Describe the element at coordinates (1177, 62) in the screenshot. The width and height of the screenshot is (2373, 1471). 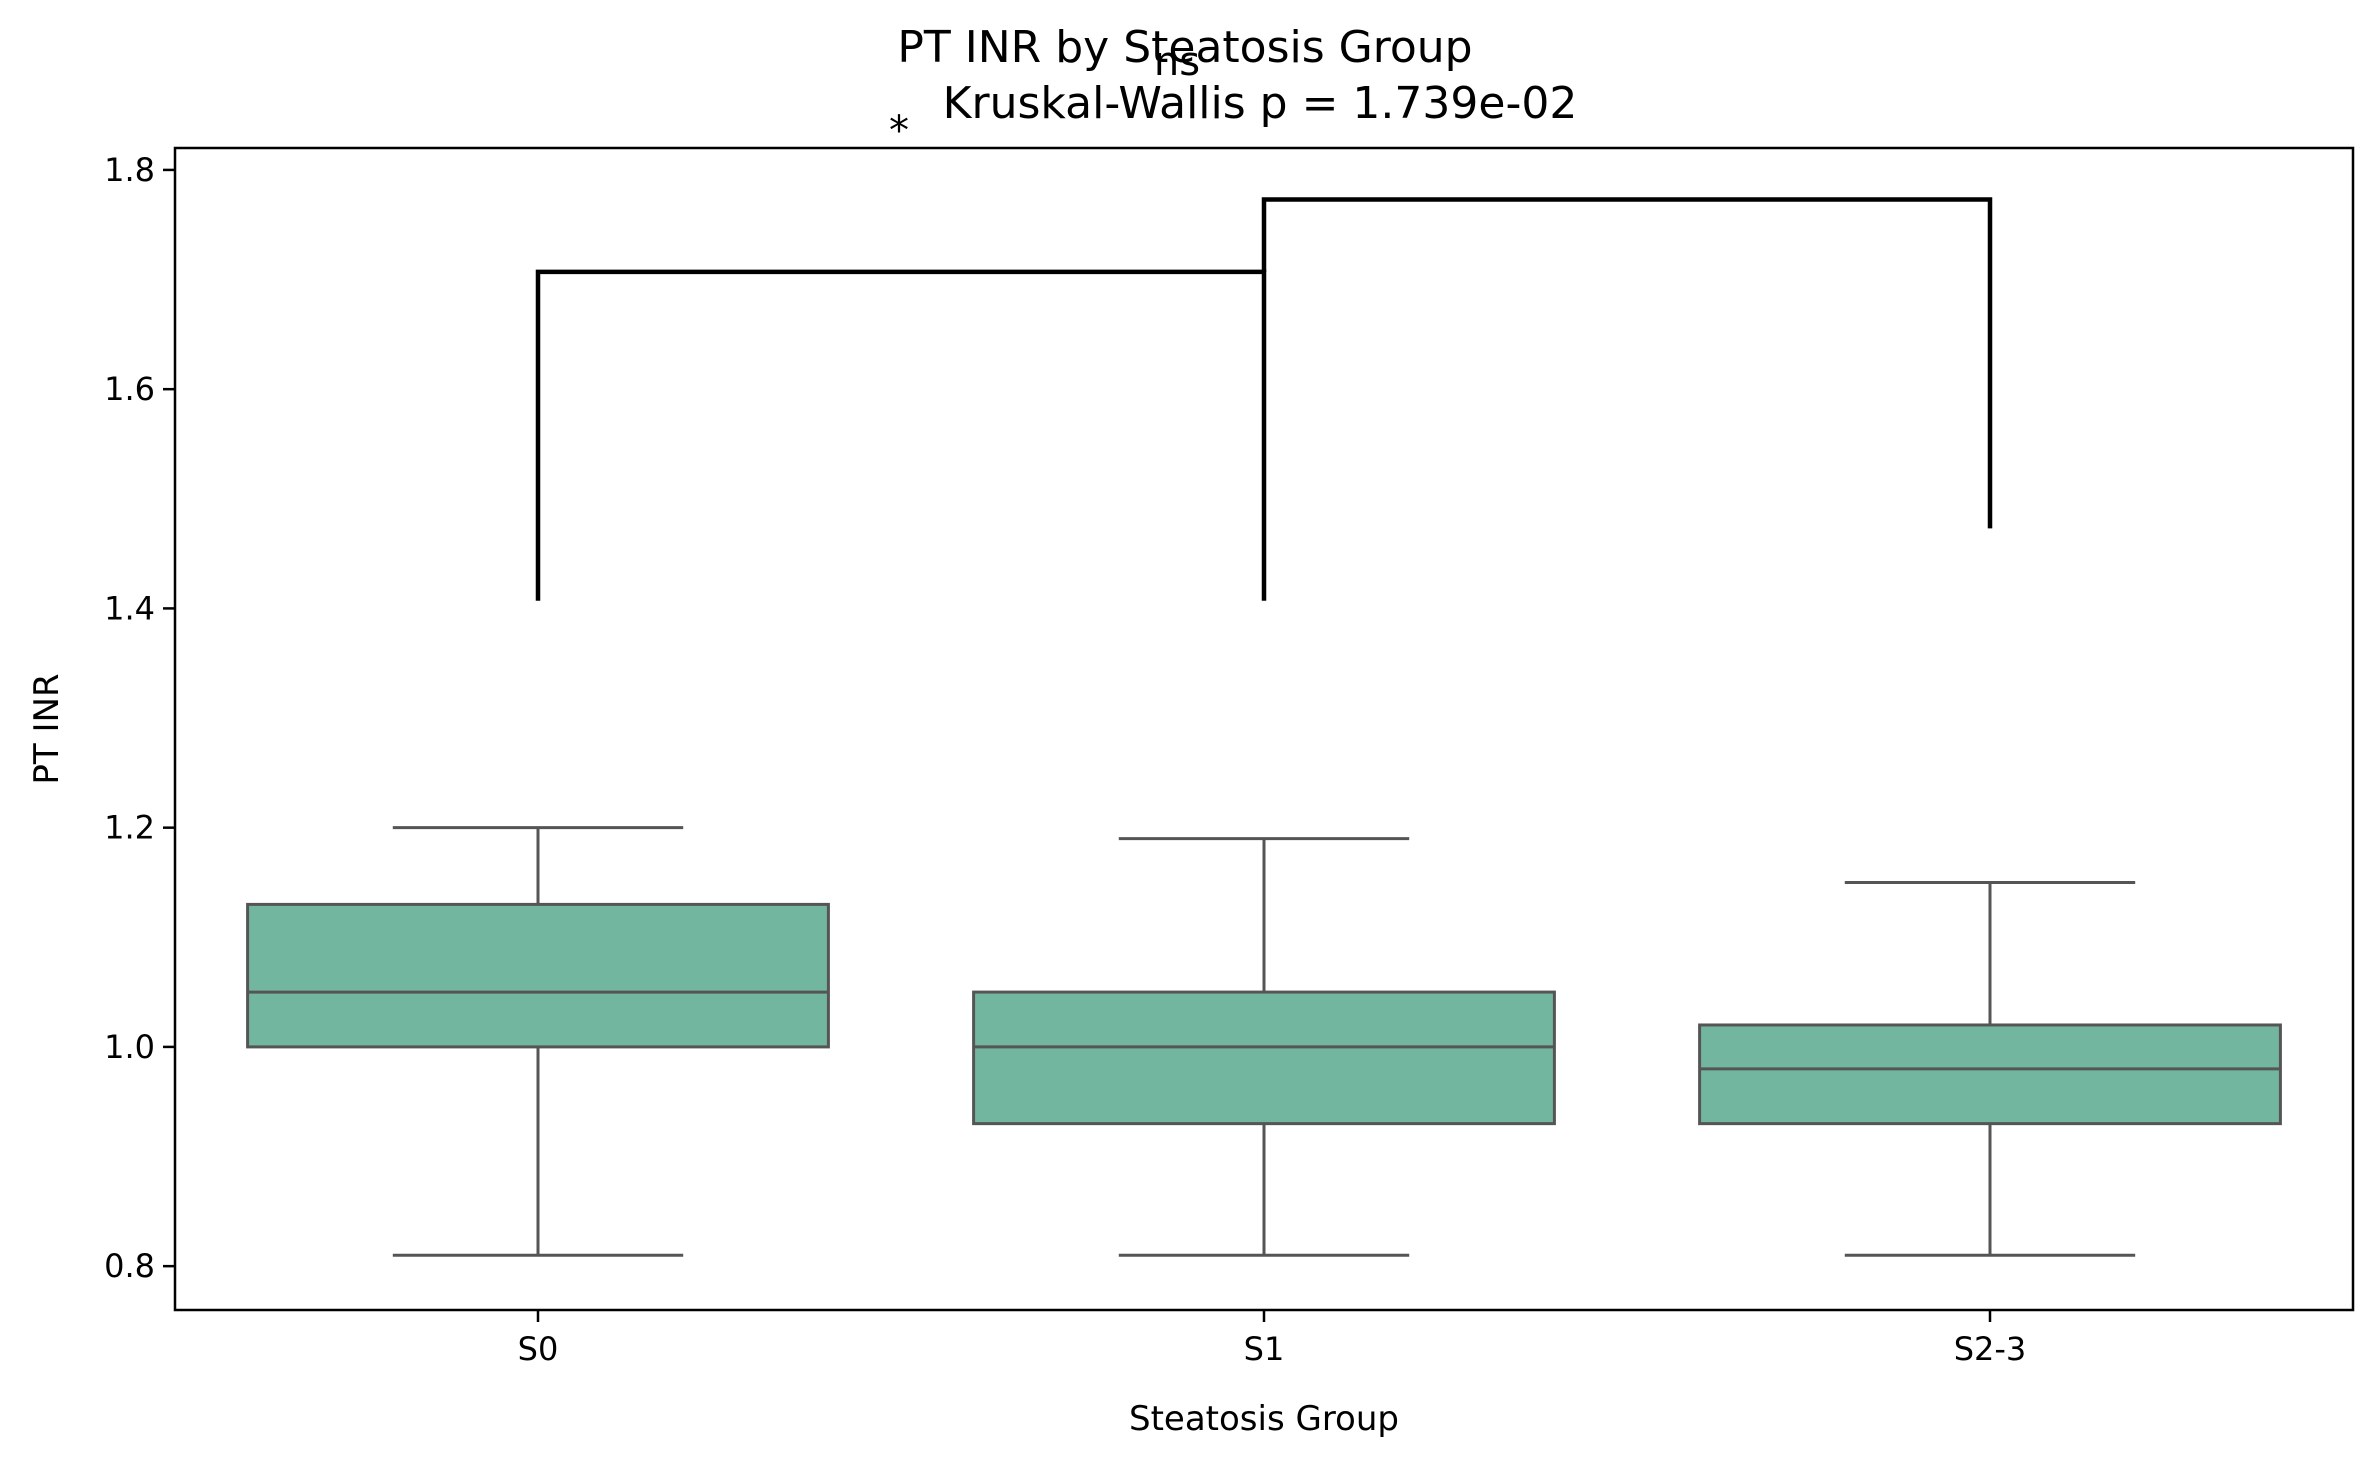
I see `bracket-label: ns` at that location.